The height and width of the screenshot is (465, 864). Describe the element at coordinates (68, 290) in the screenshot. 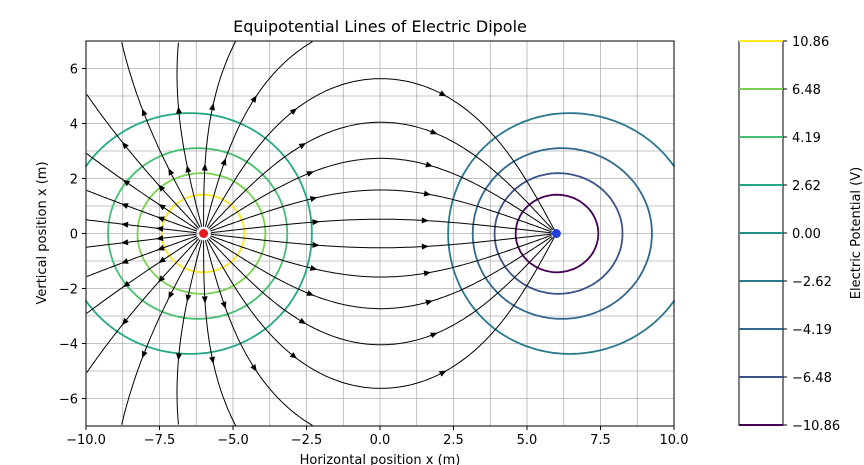

I see `y-tick-label: −2` at that location.